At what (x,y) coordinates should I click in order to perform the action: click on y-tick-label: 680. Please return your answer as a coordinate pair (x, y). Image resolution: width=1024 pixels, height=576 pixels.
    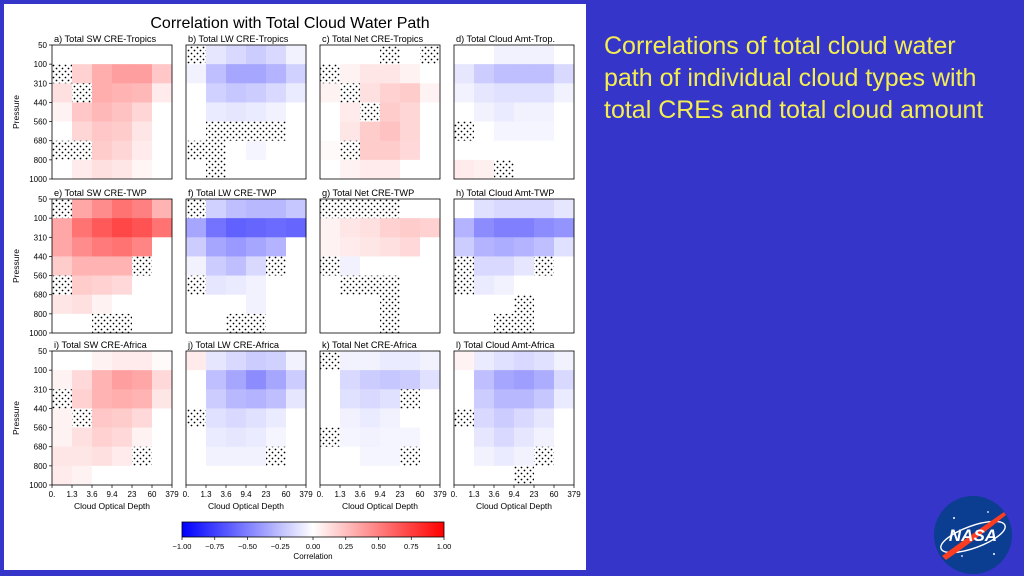
    Looking at the image, I should click on (41, 141).